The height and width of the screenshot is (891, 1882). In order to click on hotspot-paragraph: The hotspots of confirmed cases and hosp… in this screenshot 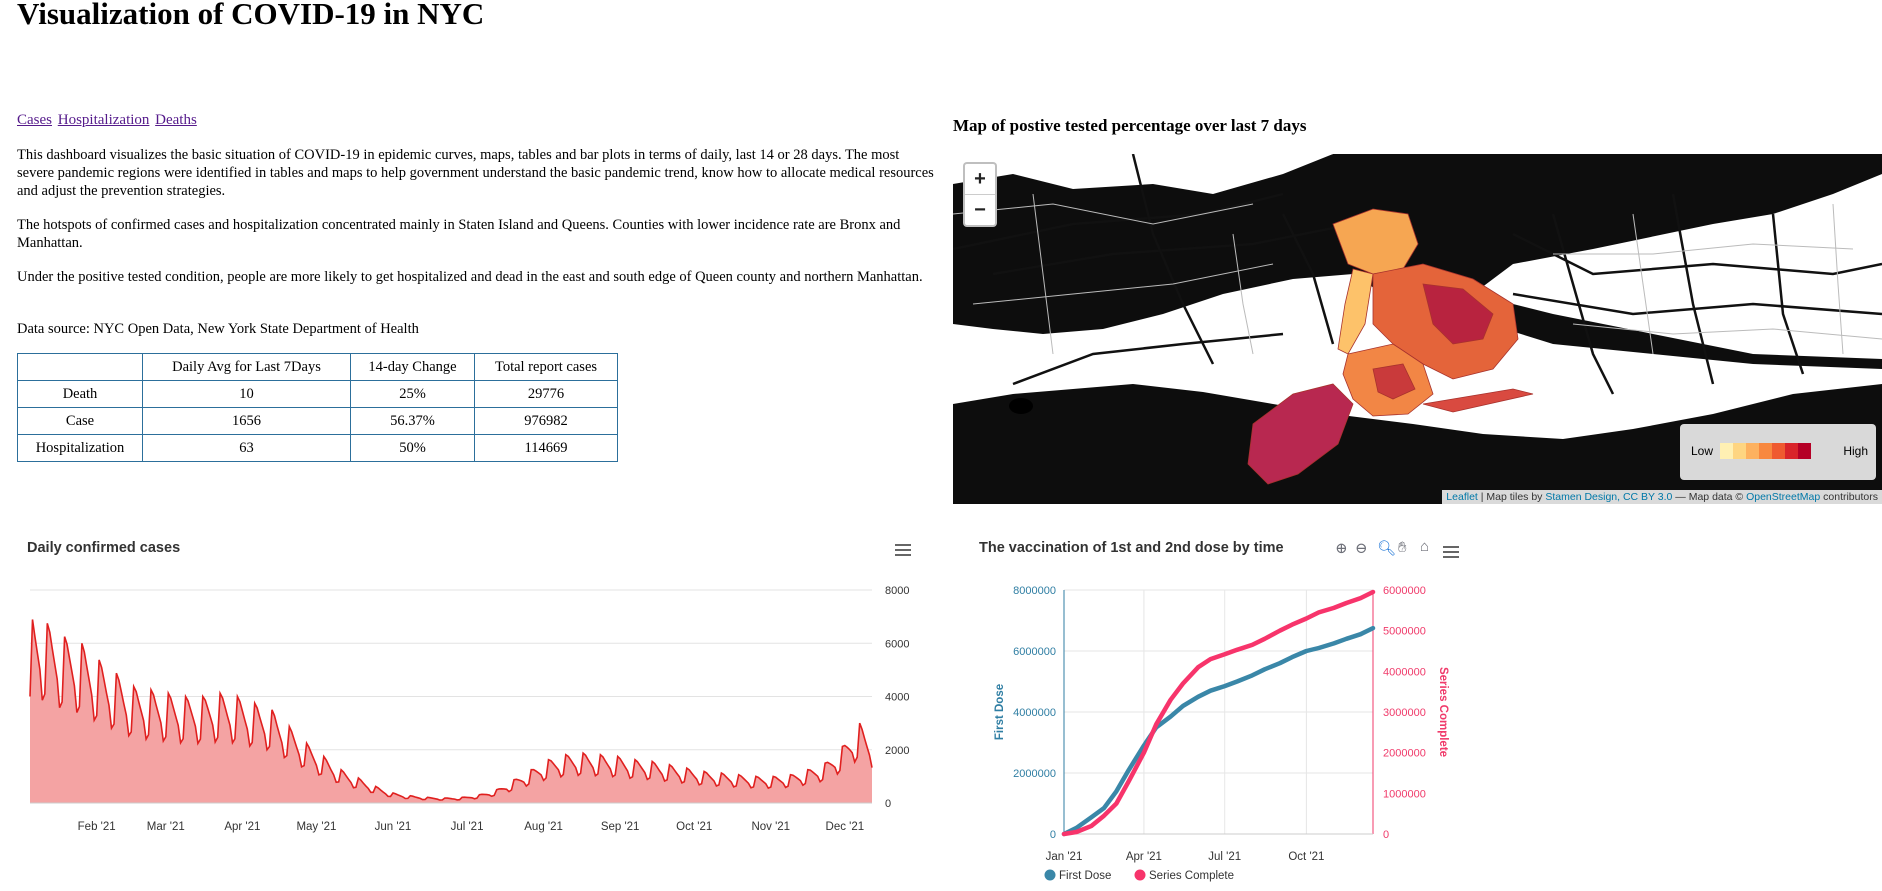, I will do `click(459, 234)`.